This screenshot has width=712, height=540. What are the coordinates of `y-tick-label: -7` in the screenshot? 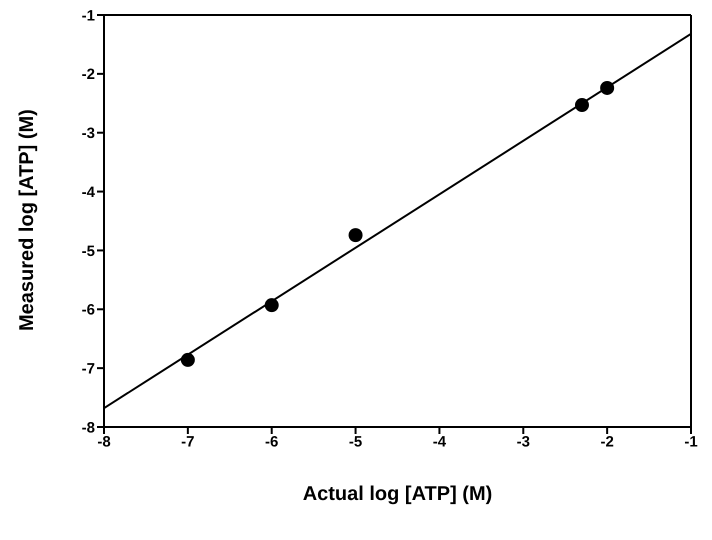 It's located at (88, 369).